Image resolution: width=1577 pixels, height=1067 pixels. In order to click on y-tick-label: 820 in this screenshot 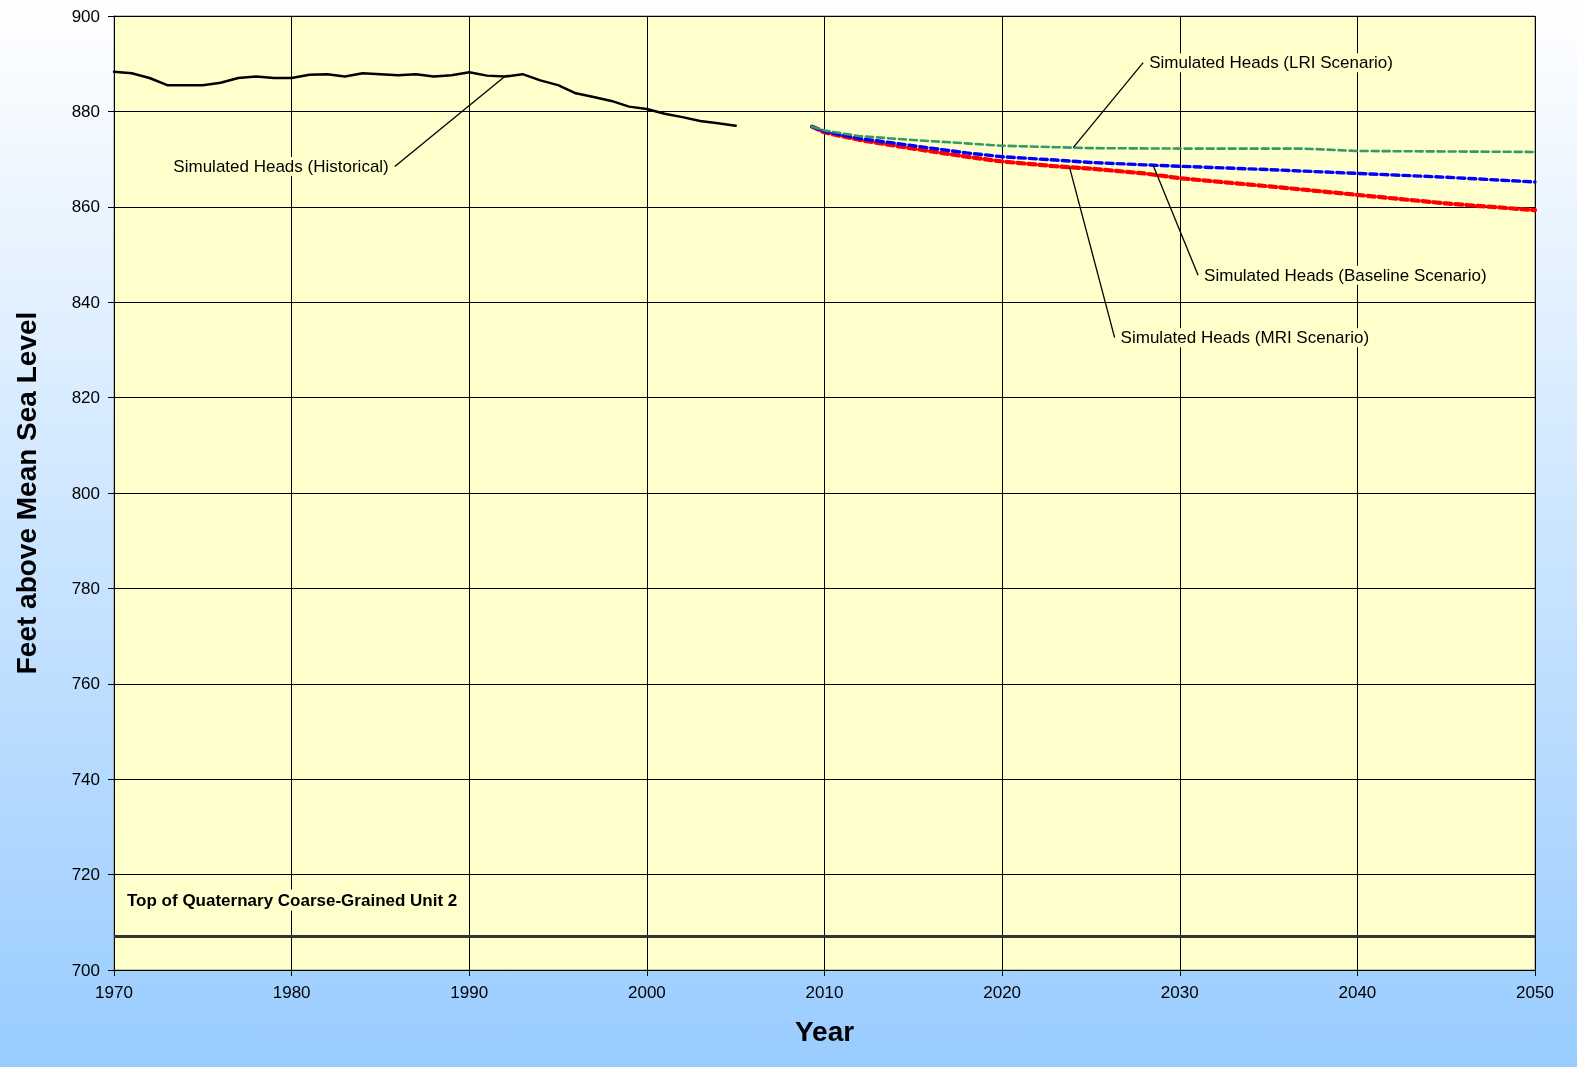, I will do `click(85, 398)`.